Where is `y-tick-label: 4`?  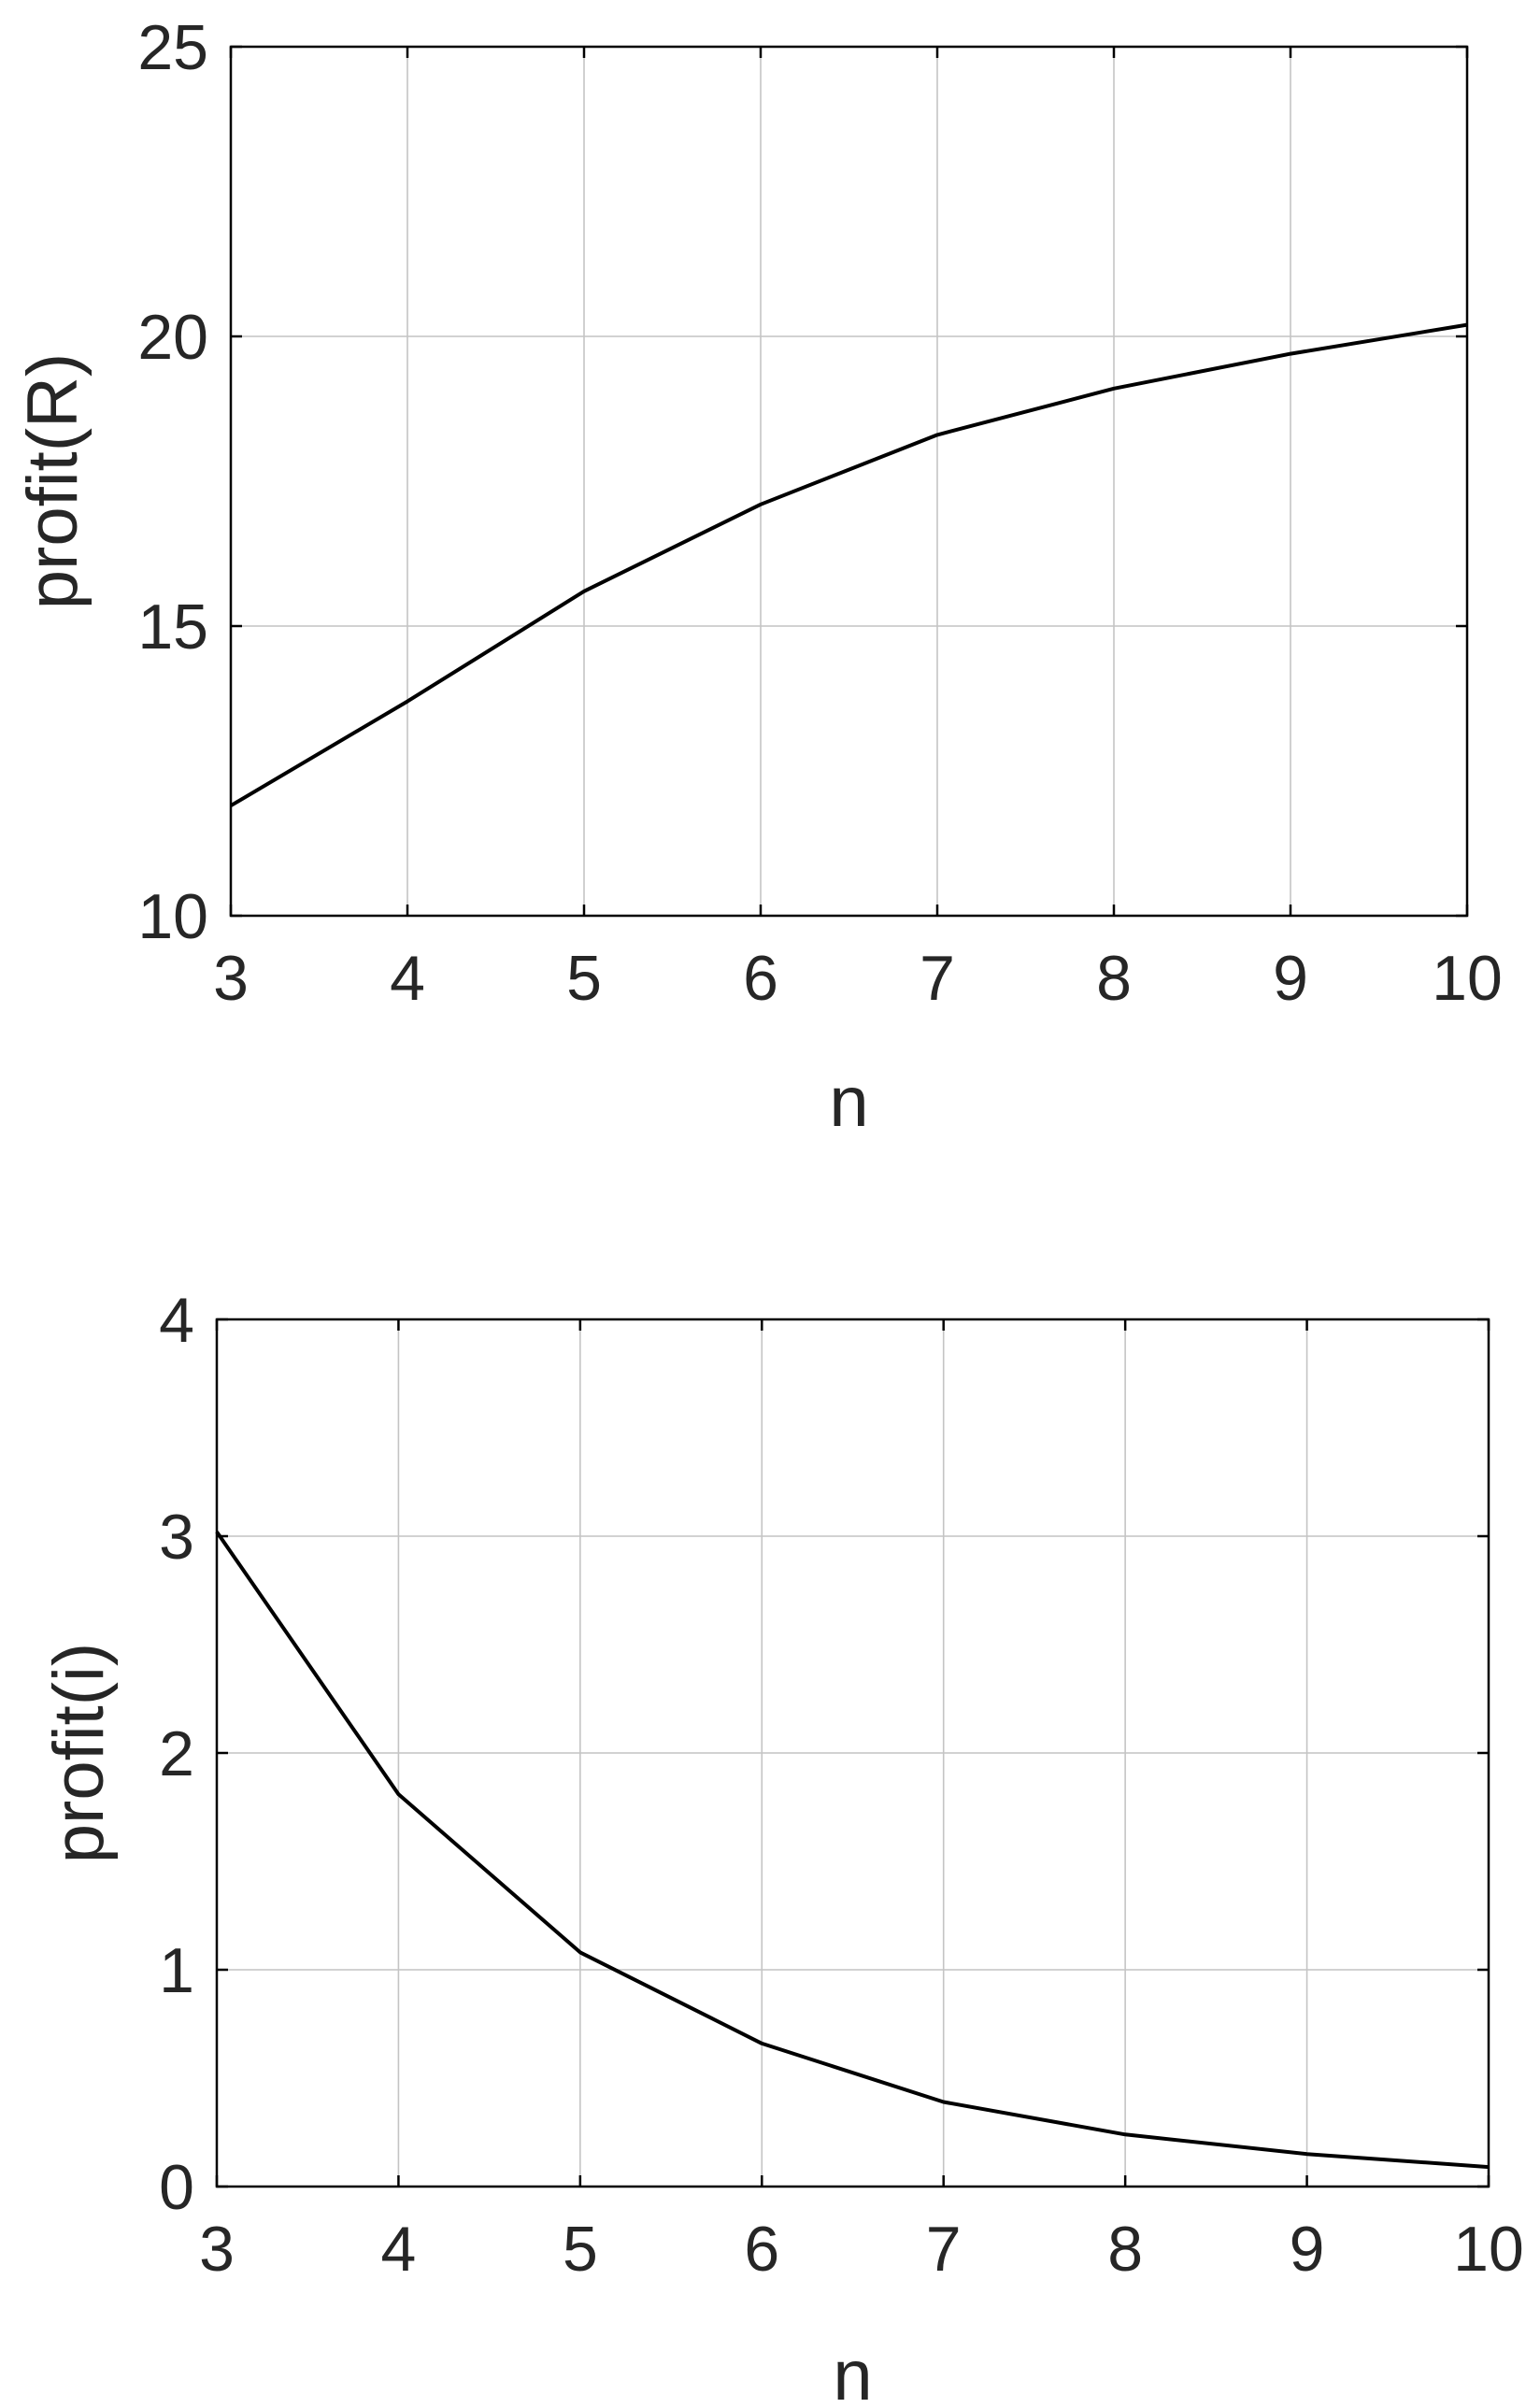 y-tick-label: 4 is located at coordinates (176, 1320).